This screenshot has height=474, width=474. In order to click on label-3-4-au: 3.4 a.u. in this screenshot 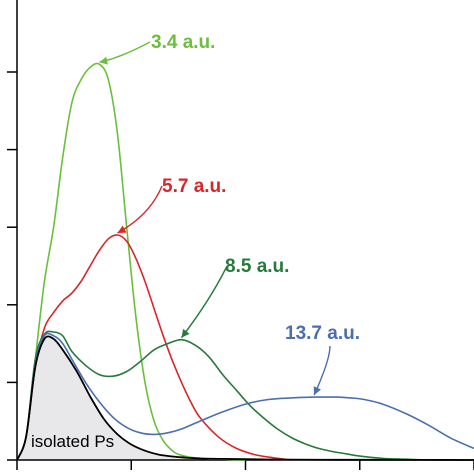, I will do `click(183, 42)`.